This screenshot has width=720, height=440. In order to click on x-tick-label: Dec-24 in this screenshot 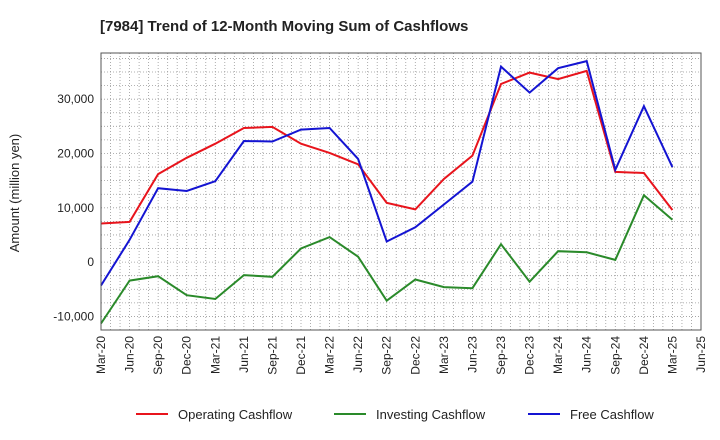, I will do `click(644, 355)`.